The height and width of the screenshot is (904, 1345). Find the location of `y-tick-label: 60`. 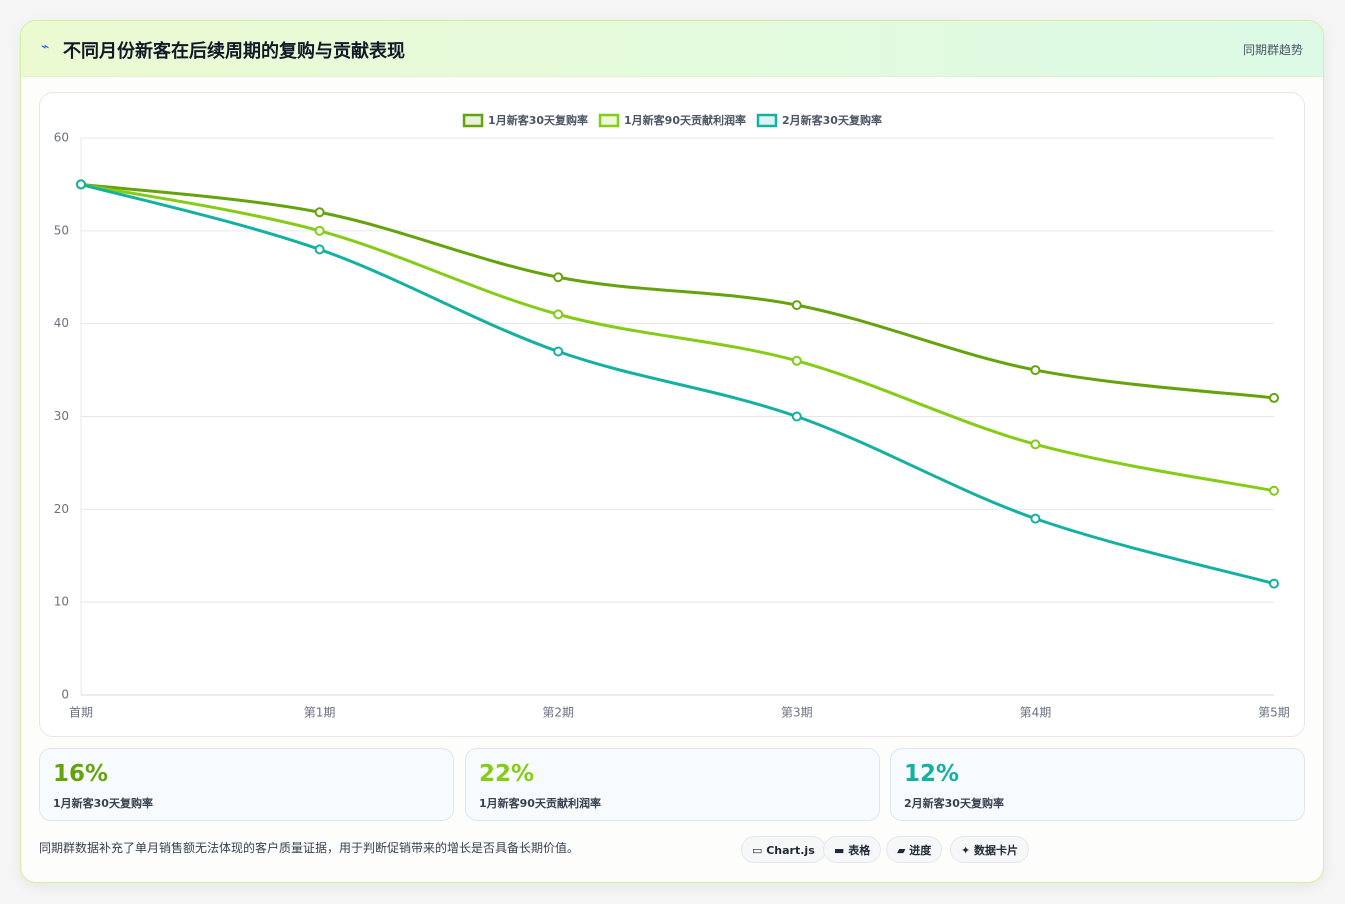

y-tick-label: 60 is located at coordinates (61, 138).